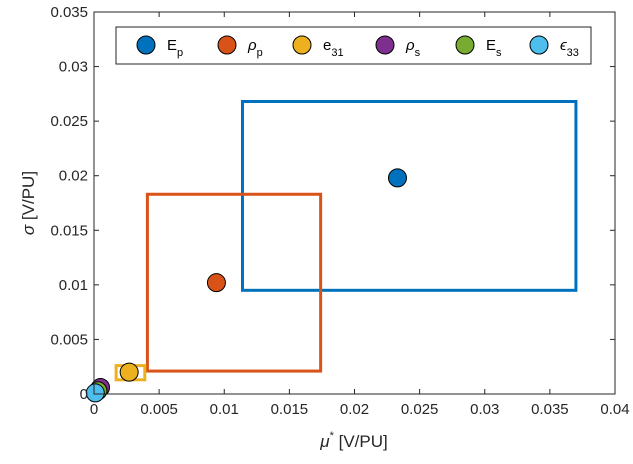 The width and height of the screenshot is (633, 464). I want to click on y-tick-label: 0.005, so click(69, 339).